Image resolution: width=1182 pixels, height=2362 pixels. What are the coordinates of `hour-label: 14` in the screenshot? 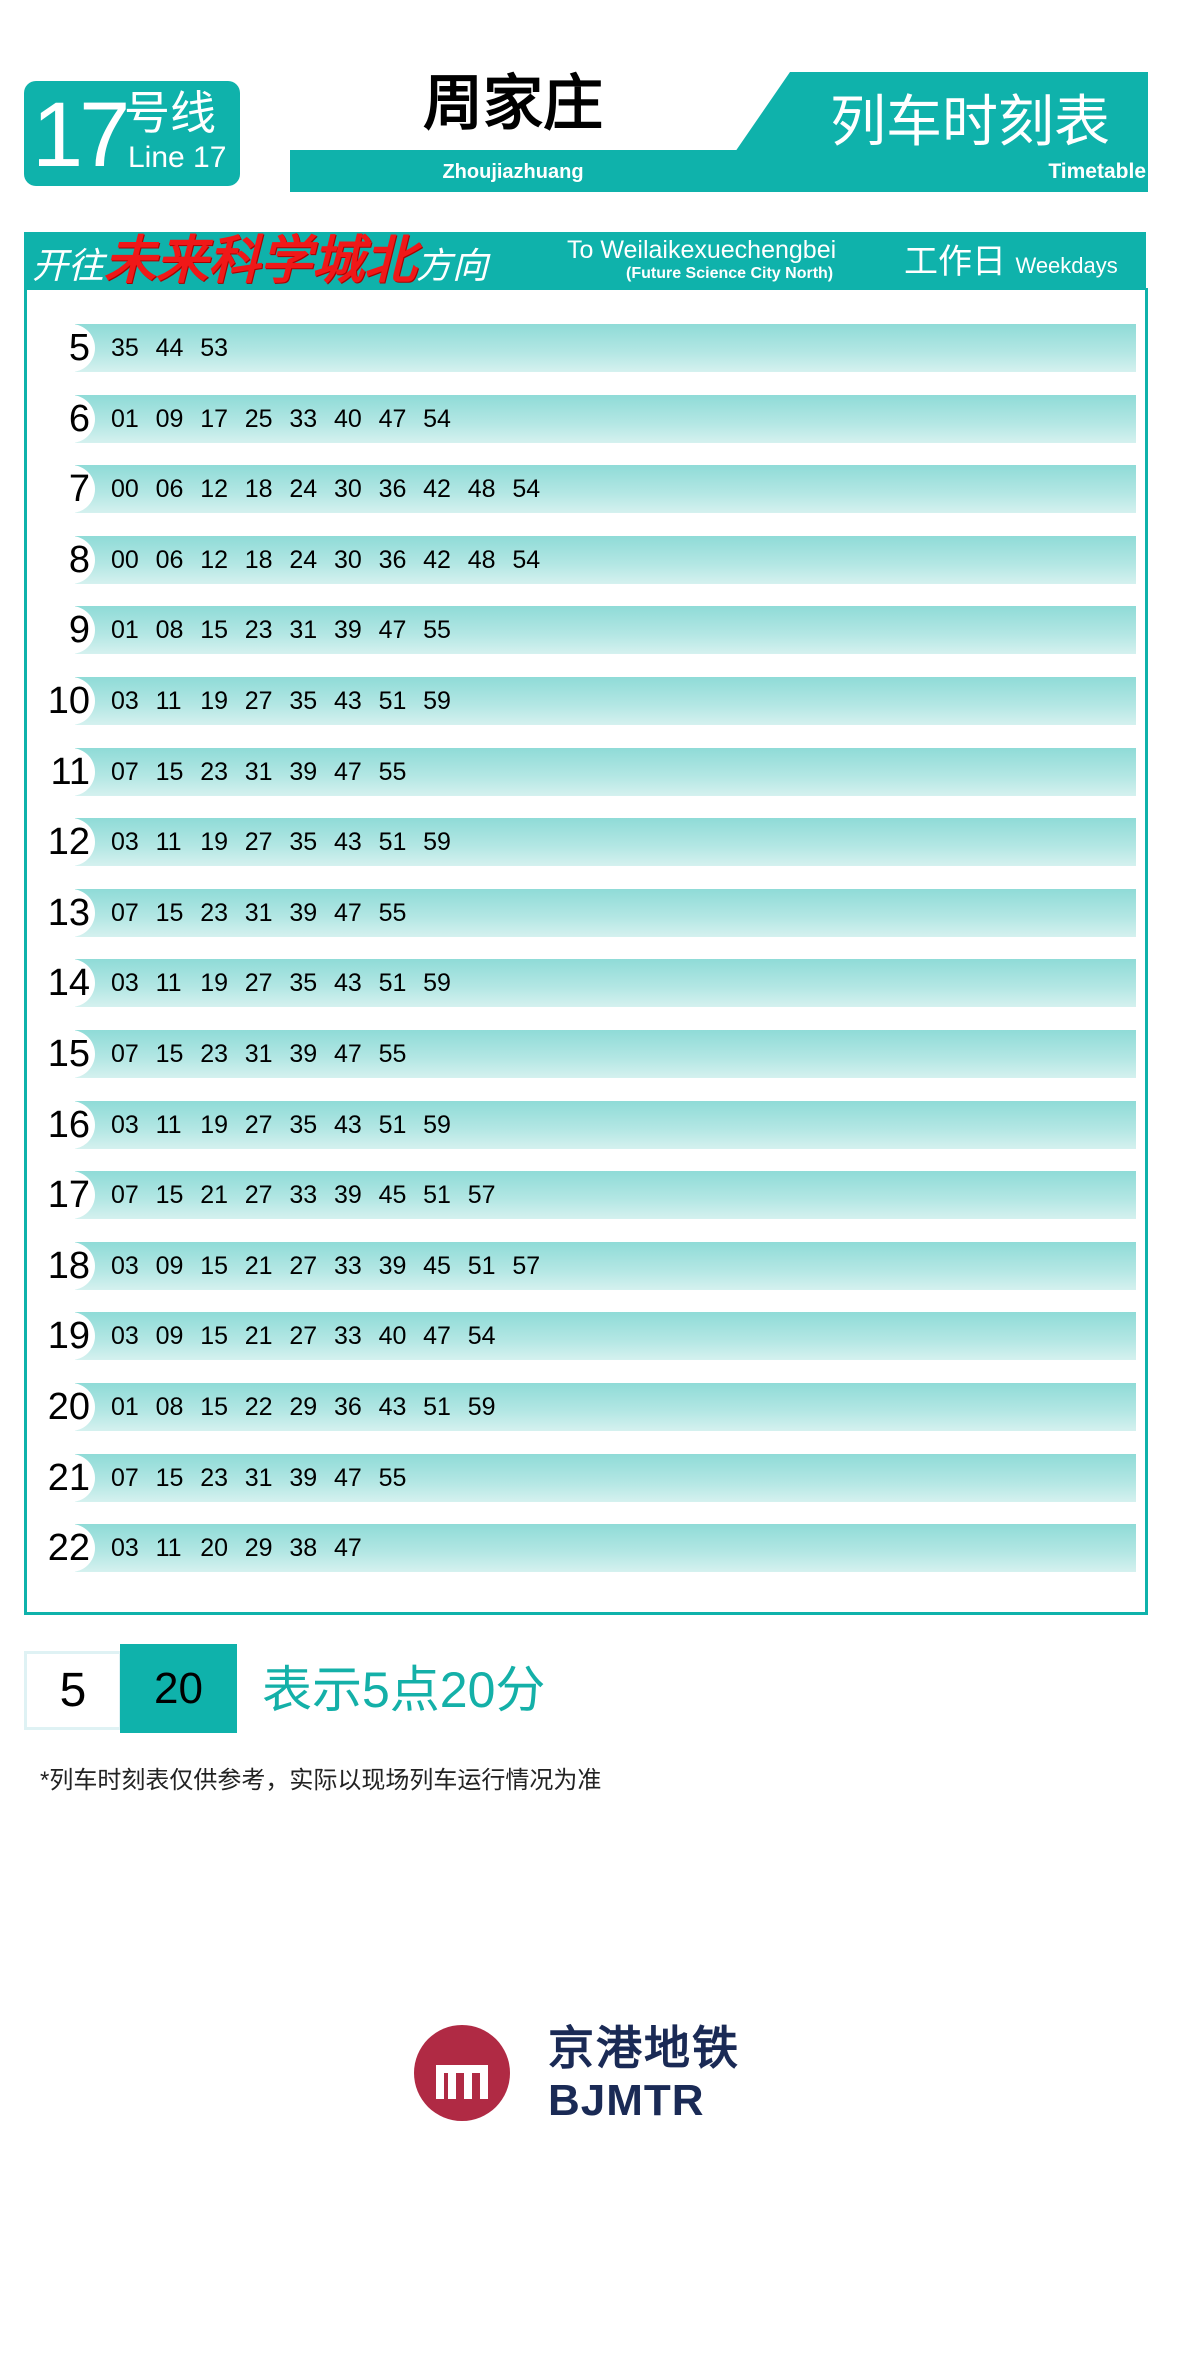 It's located at (68, 983).